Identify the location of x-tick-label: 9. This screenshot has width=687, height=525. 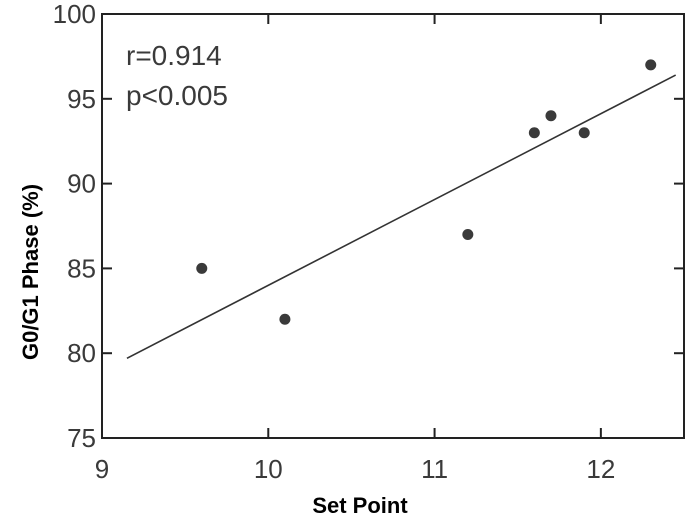
(102, 469).